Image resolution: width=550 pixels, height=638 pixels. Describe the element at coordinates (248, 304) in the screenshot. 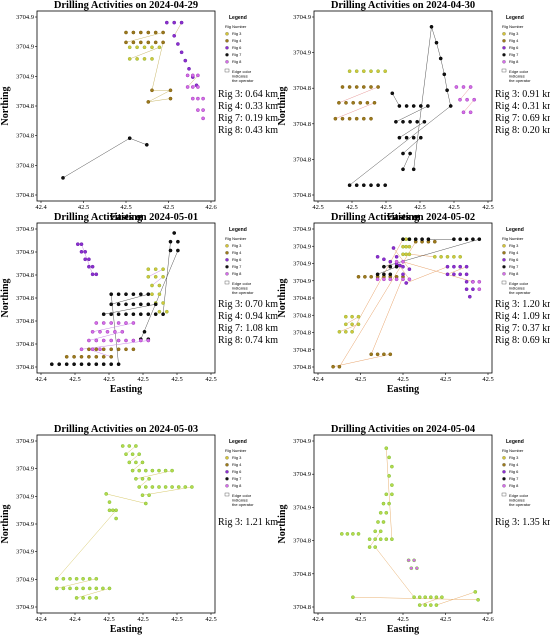

I see `distance-label: Rig 3: 0.70 km` at that location.